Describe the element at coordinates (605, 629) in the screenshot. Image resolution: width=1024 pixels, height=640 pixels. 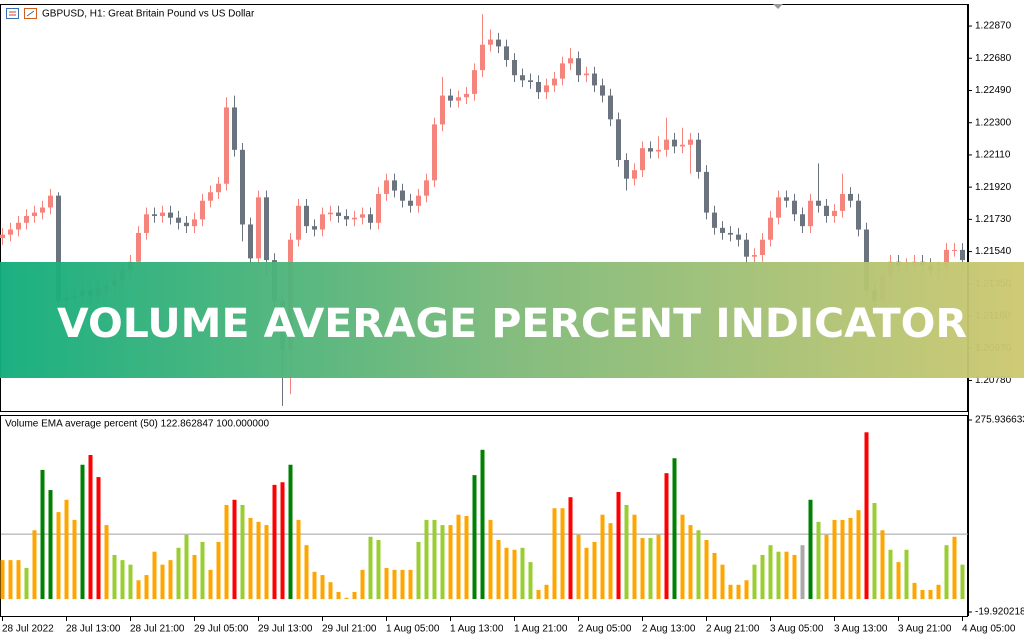
I see `x-tick-label: 2 Aug 05:00` at that location.